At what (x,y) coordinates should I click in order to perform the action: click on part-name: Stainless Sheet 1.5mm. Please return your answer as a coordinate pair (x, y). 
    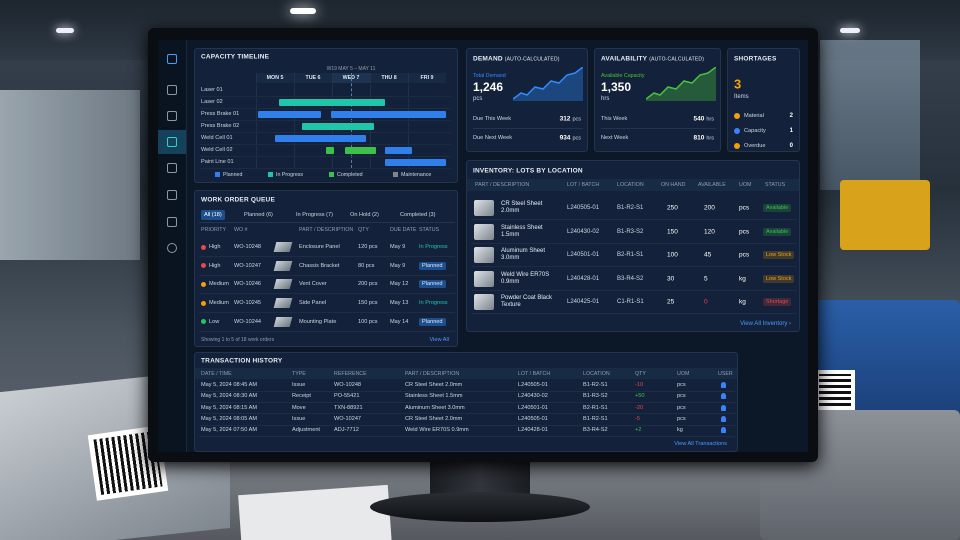
    Looking at the image, I should click on (522, 231).